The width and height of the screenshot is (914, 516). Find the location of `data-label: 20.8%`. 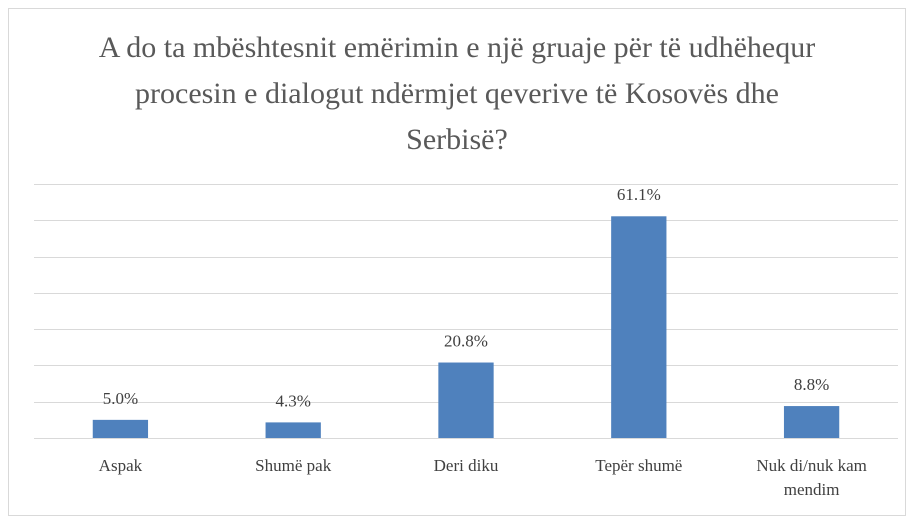

data-label: 20.8% is located at coordinates (466, 340).